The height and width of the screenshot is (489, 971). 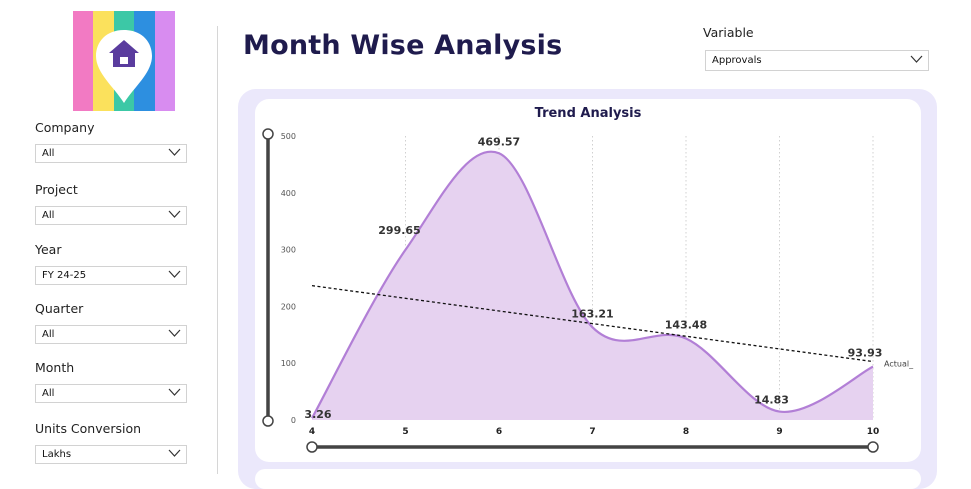 What do you see at coordinates (111, 275) in the screenshot?
I see `year-dropdown: FY 24-25` at bounding box center [111, 275].